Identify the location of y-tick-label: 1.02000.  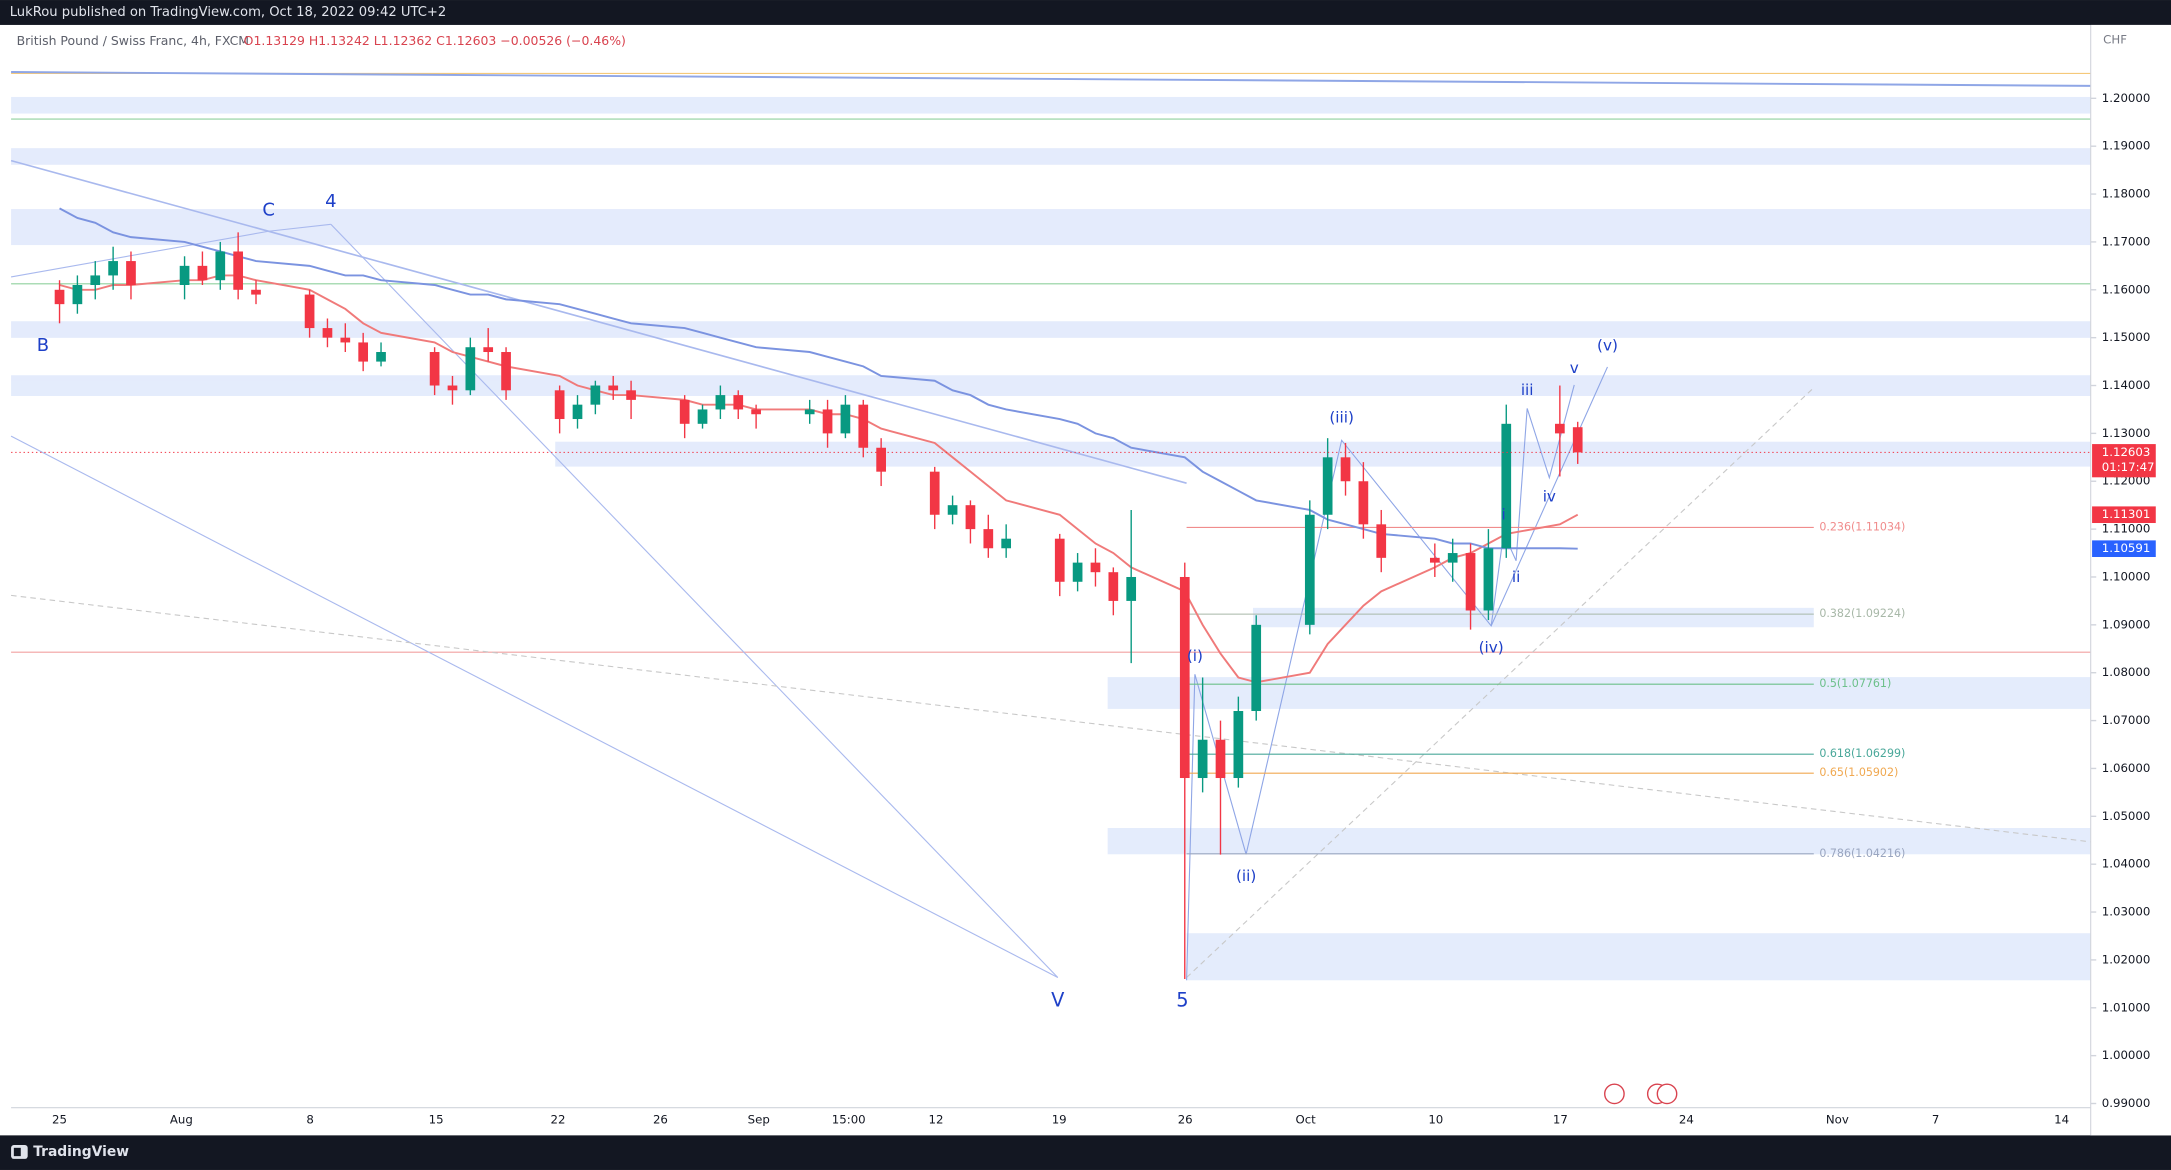
(2126, 959).